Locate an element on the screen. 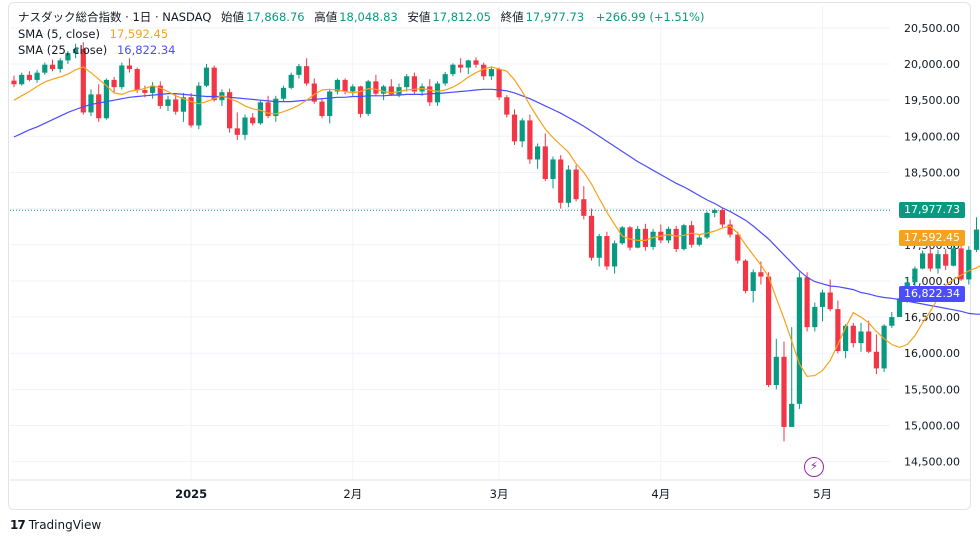  y-tick-label: 16,500.00 is located at coordinates (932, 317).